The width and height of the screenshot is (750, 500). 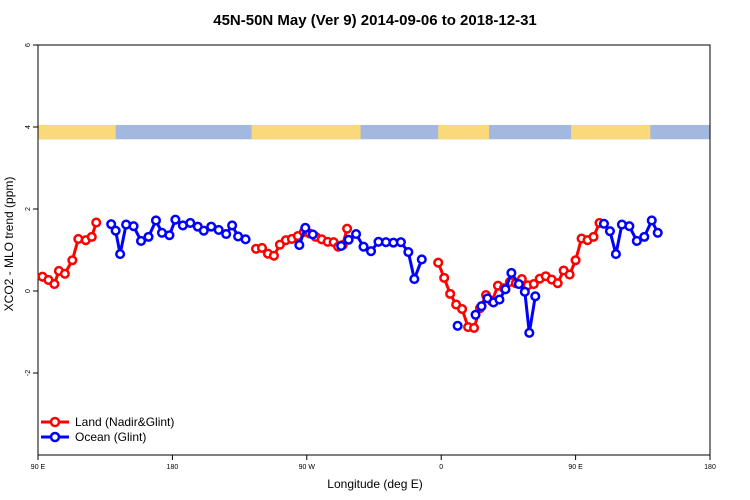 I want to click on legend-swatch-land-marker, so click(x=55, y=422).